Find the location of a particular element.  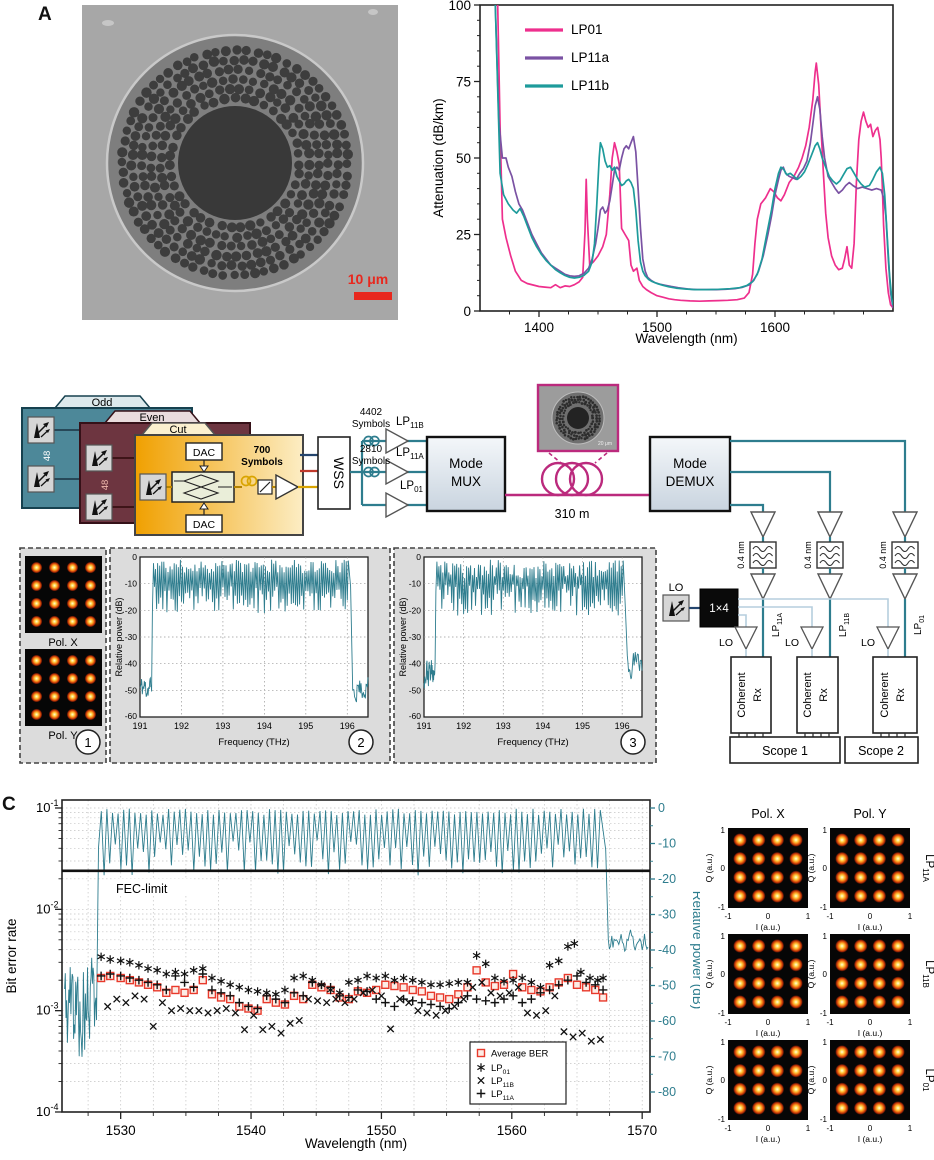

dac-top-label: DAC is located at coordinates (204, 453).